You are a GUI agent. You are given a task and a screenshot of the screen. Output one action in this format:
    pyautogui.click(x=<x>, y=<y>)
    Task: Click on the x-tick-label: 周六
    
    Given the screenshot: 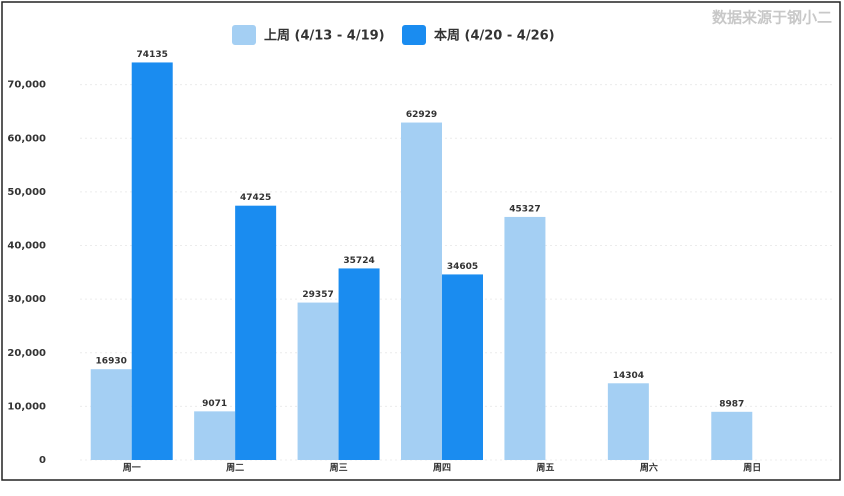 What is the action you would take?
    pyautogui.click(x=649, y=468)
    